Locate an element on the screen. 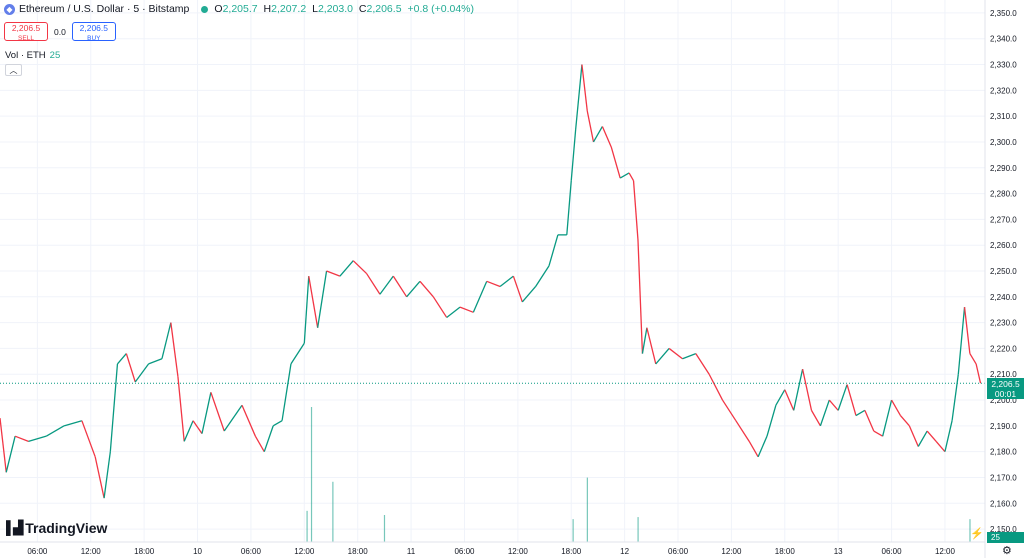 This screenshot has height=558, width=1024. y-tick-label: 2,320.0 is located at coordinates (1003, 90).